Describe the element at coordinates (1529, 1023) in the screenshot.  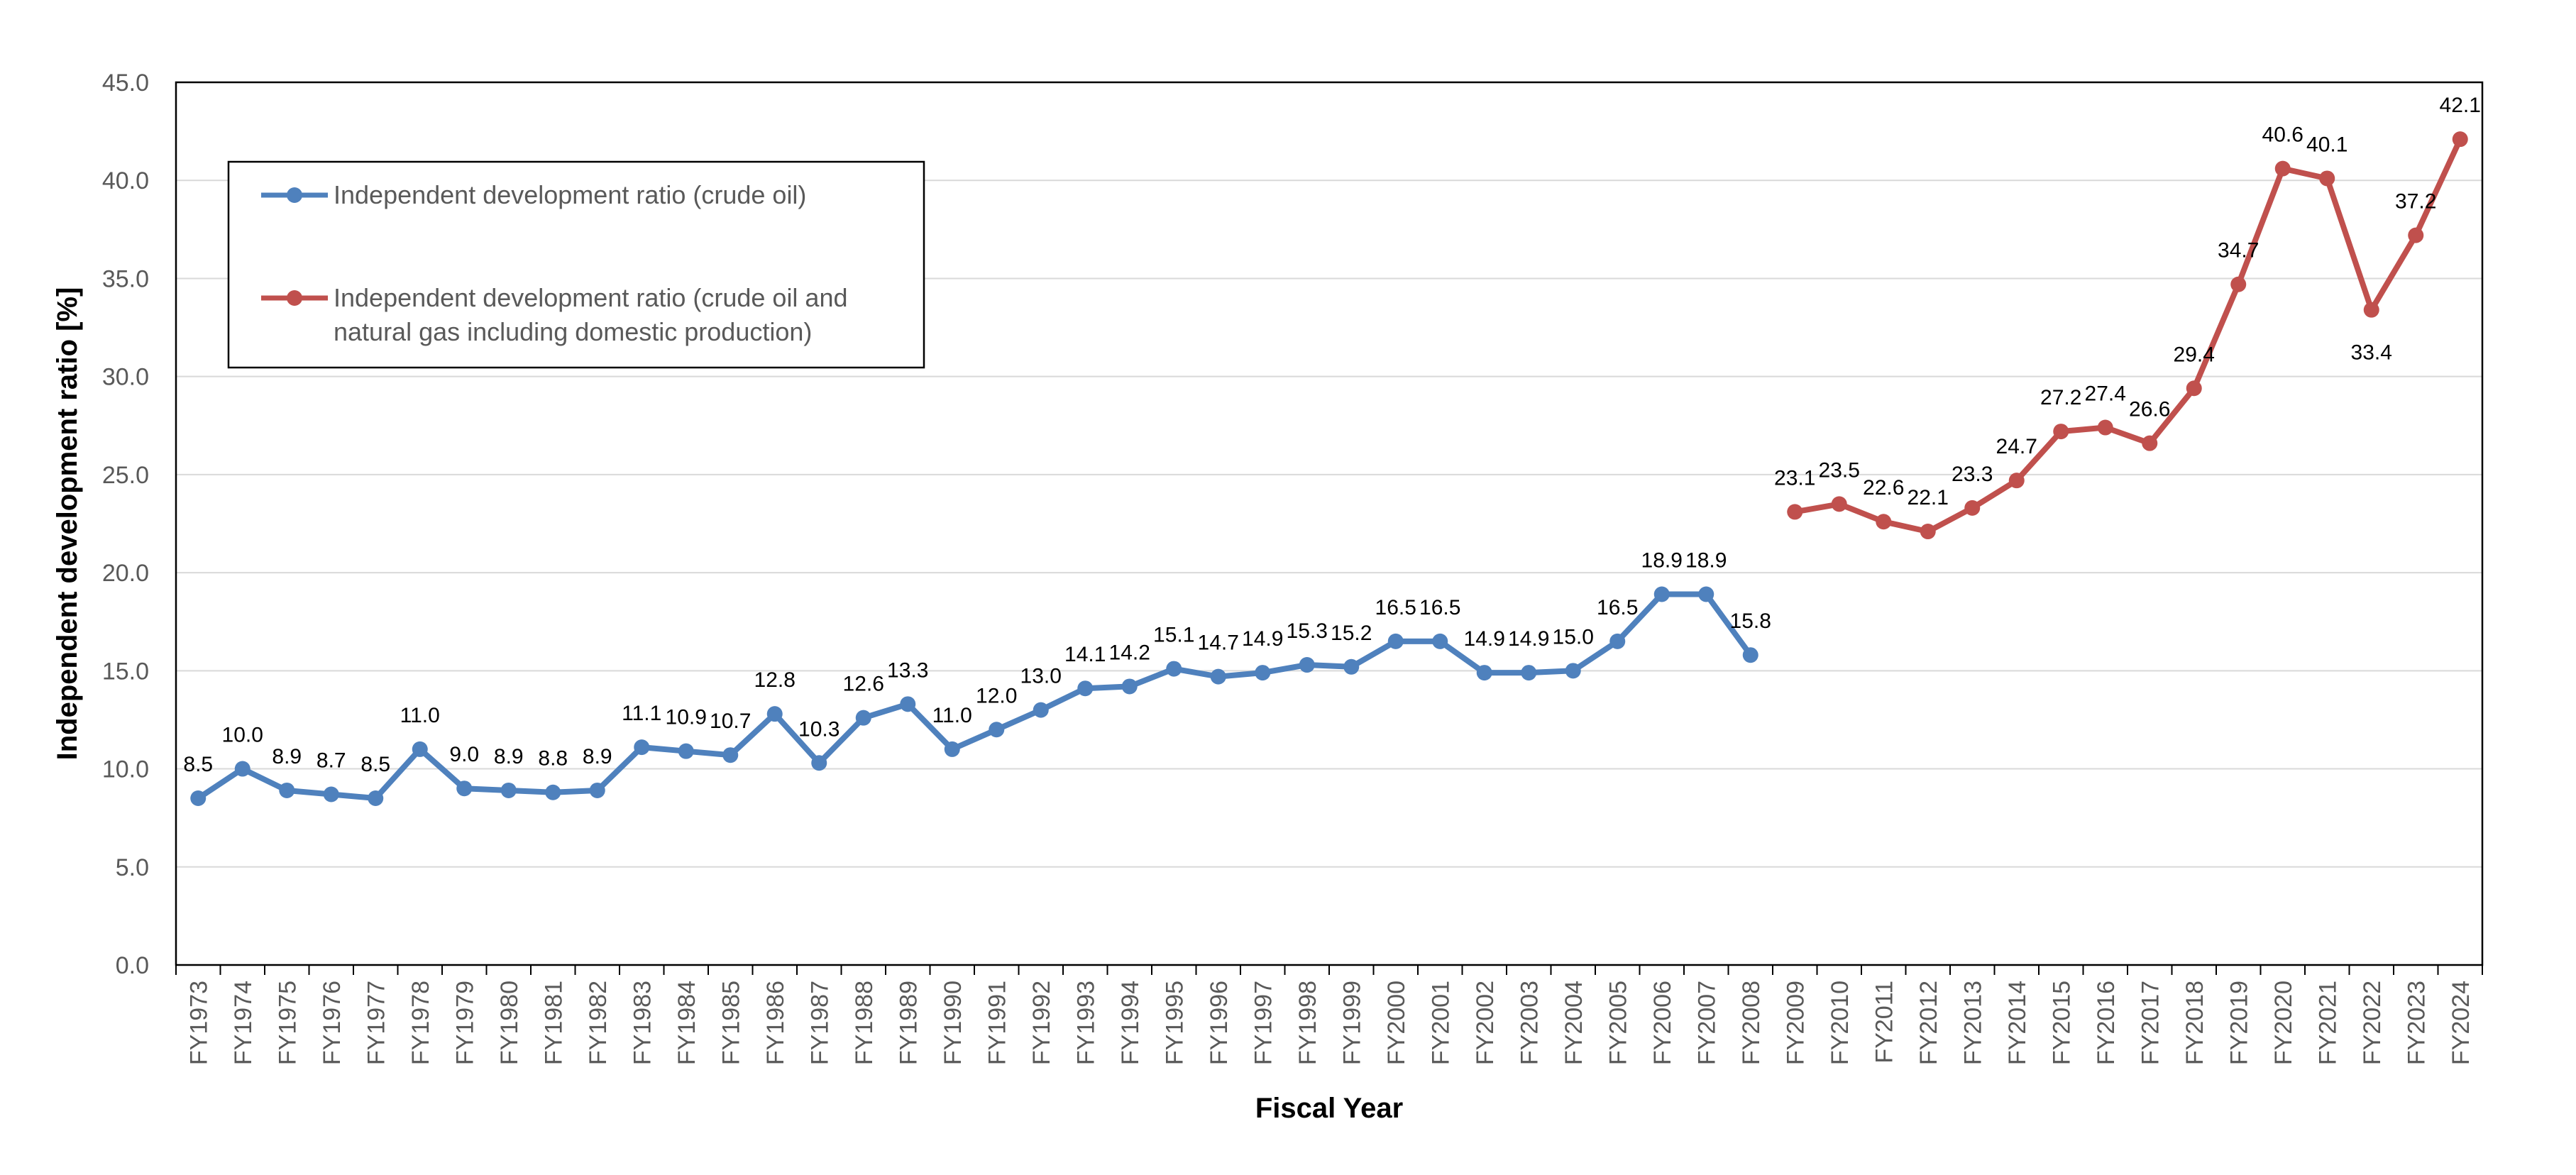
I see `x-tick-label: FY2003` at that location.